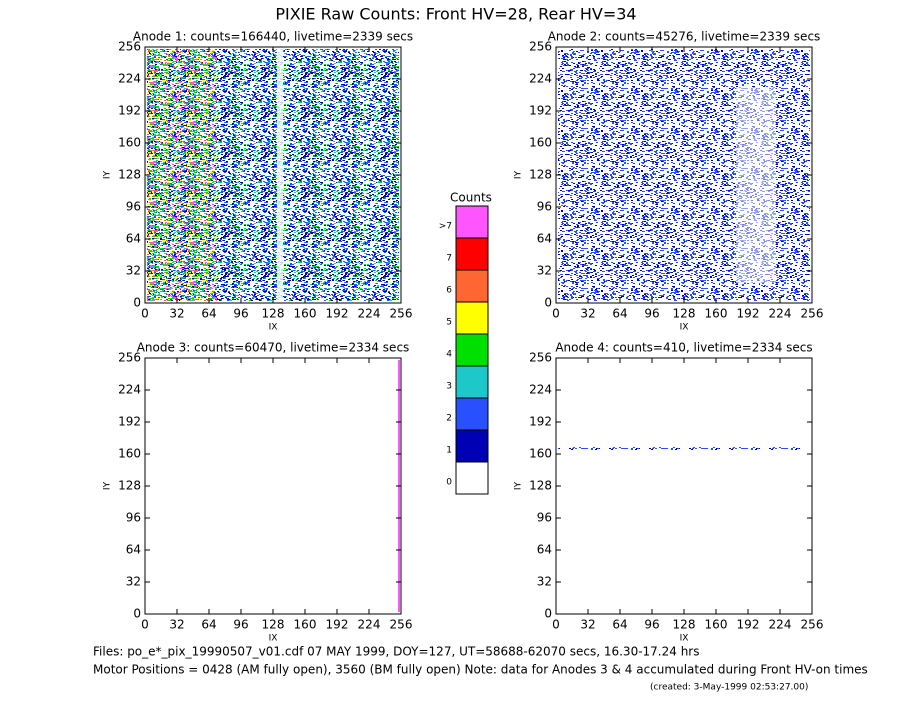 The image size is (913, 709). Describe the element at coordinates (449, 483) in the screenshot. I see `colorbar-label: 0` at that location.